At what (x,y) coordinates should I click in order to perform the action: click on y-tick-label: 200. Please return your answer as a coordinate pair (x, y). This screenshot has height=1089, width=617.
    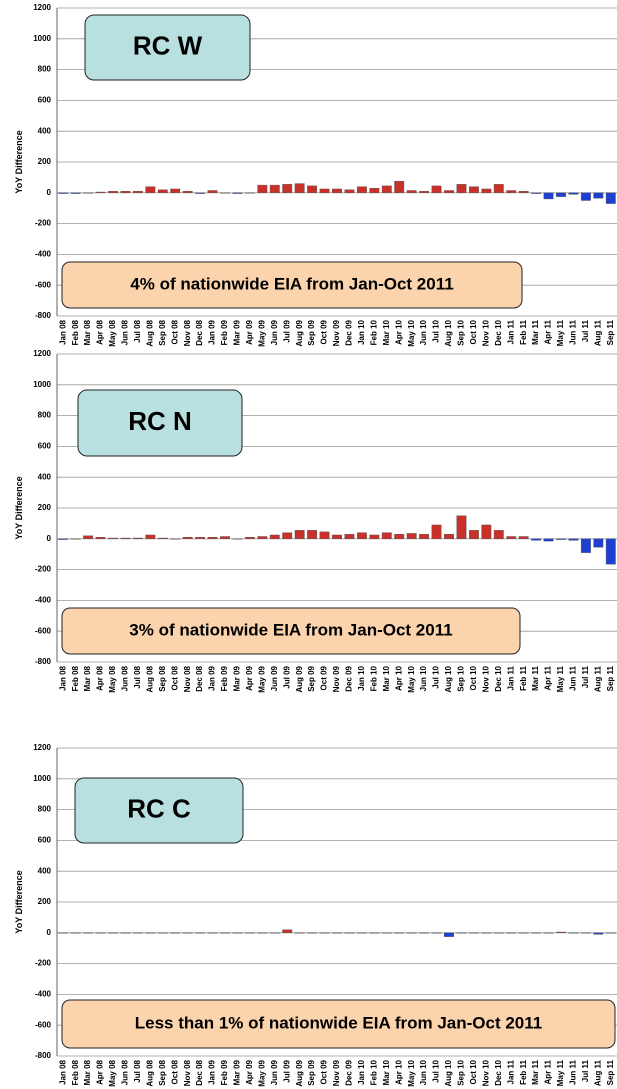
    Looking at the image, I should click on (45, 161).